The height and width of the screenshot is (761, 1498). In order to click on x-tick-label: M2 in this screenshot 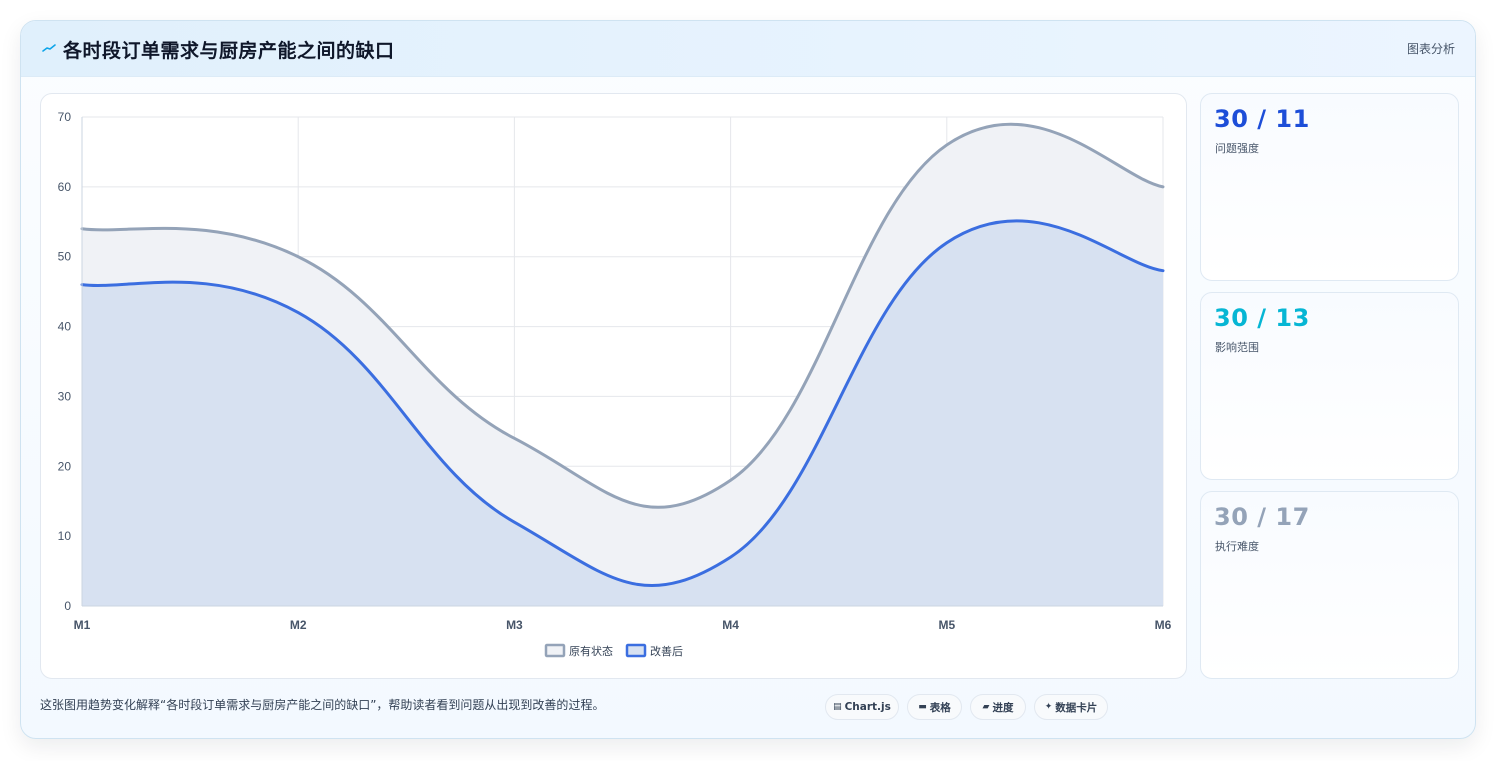, I will do `click(298, 625)`.